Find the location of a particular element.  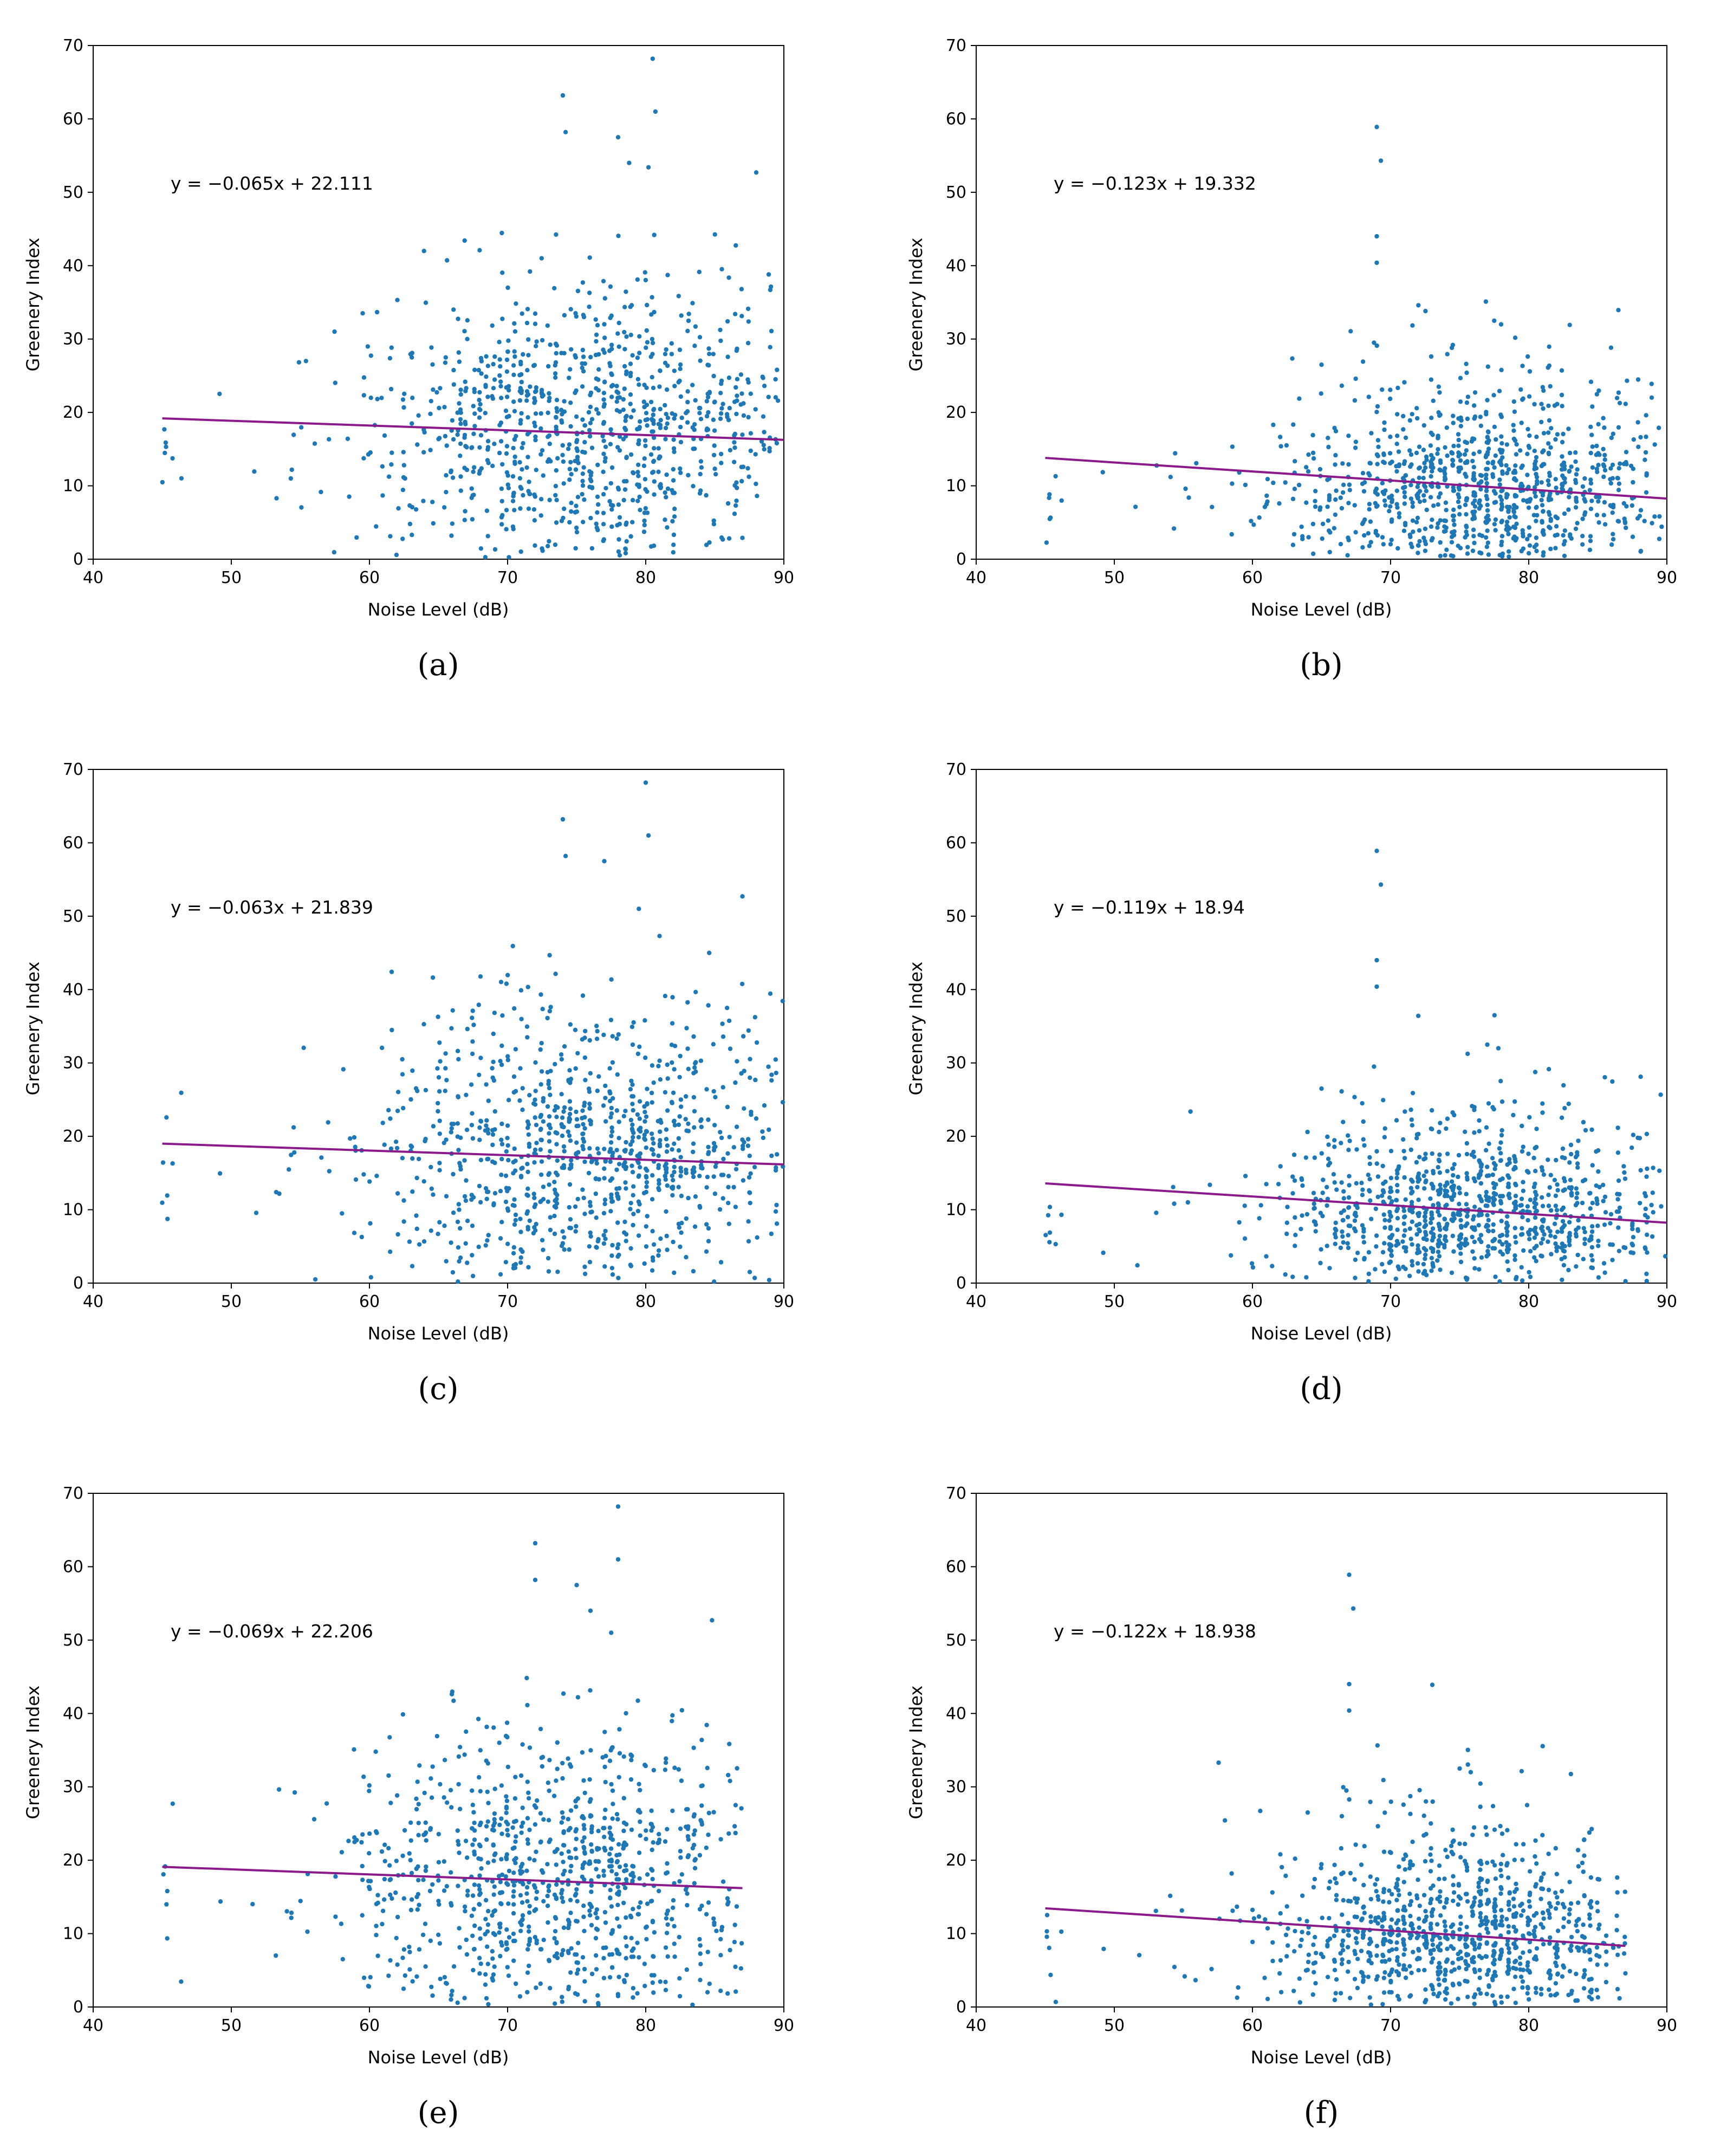

y-tick-label: 70 is located at coordinates (73, 1494).